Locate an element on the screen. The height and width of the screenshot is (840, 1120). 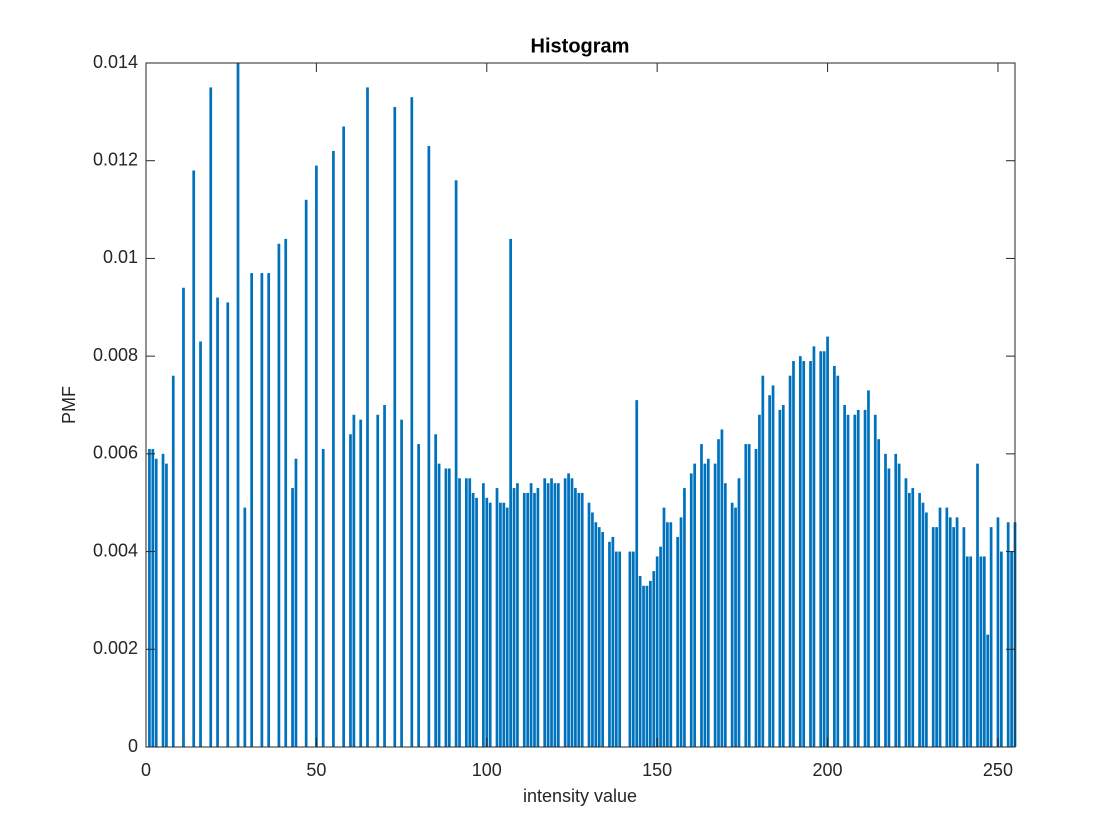
y-tick-label: 0.012 is located at coordinates (115, 159).